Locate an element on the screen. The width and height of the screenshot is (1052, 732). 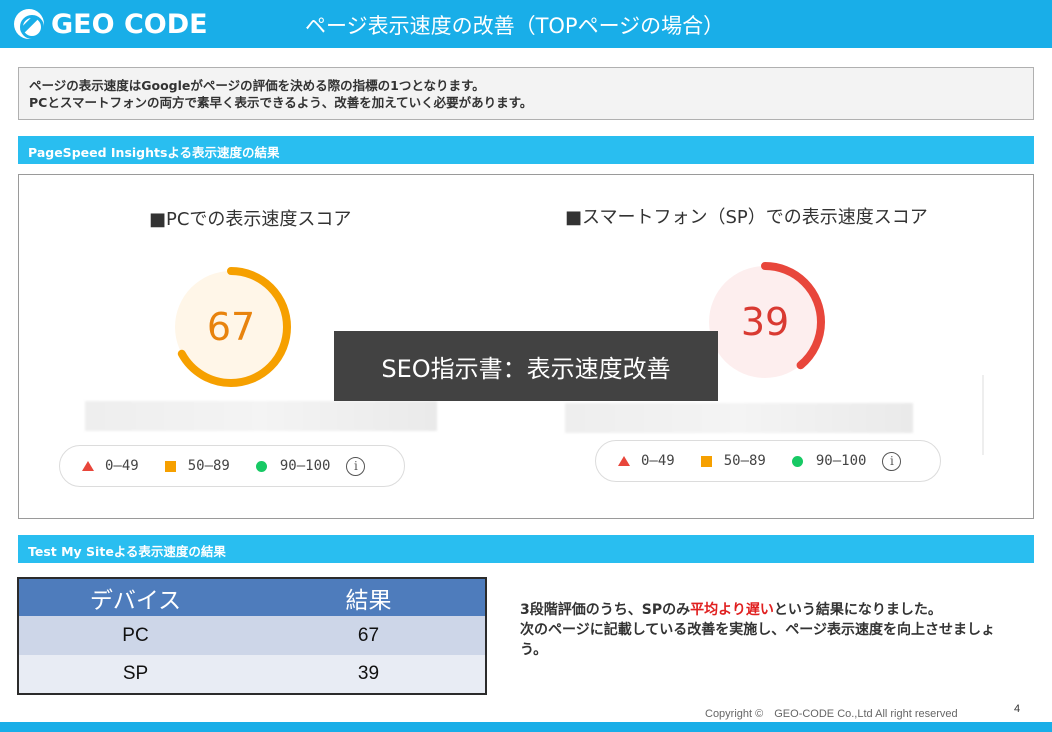
summary-highlight: 平均より遅い is located at coordinates (732, 610).